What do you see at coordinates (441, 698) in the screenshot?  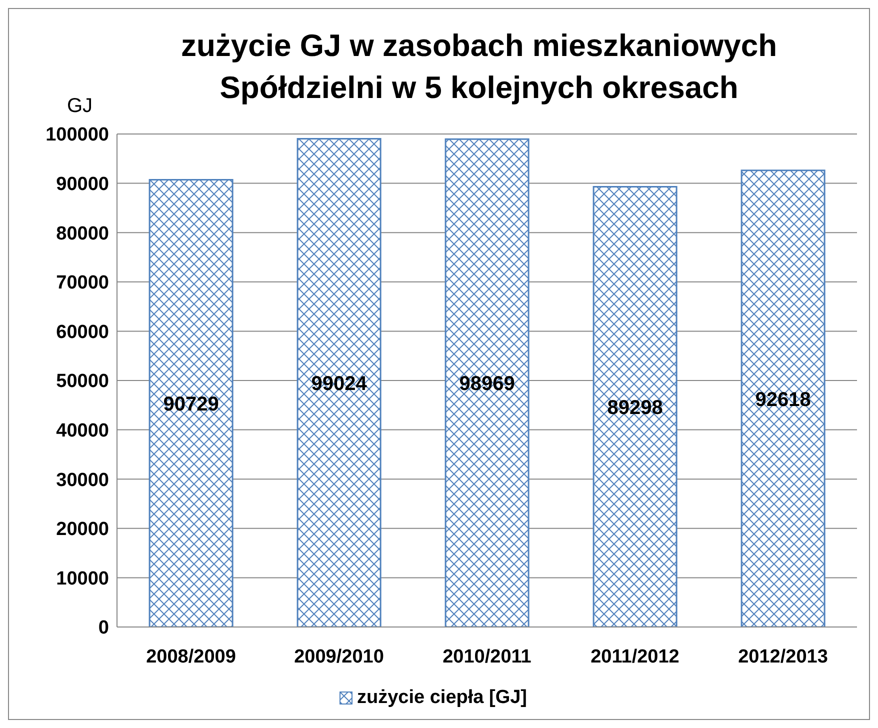 I see `legend-label: zużycie ciepła [GJ]` at bounding box center [441, 698].